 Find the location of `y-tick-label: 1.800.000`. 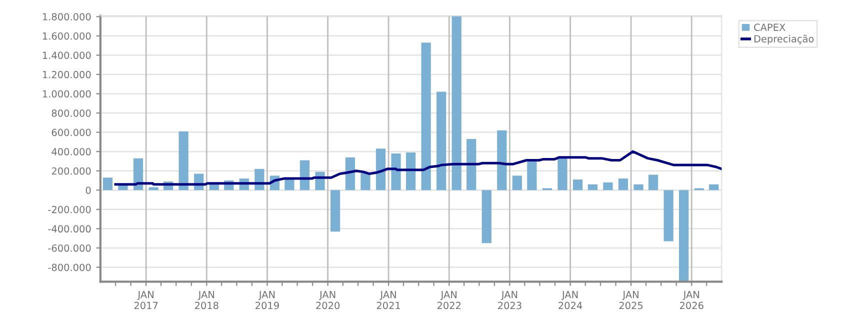

y-tick-label: 1.800.000 is located at coordinates (66, 16).